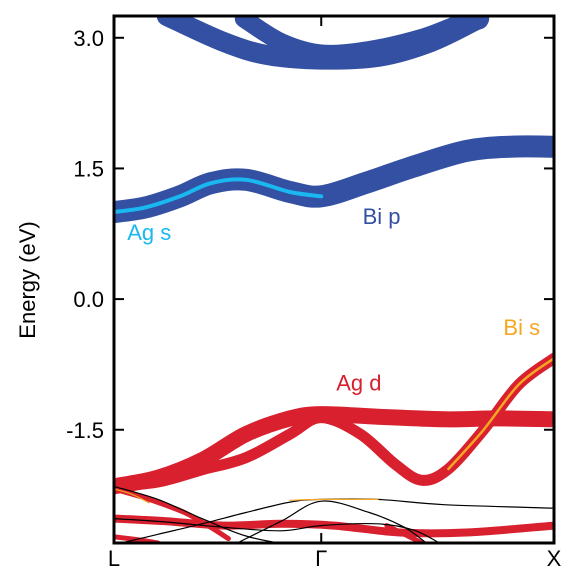 This screenshot has height=570, width=568. I want to click on y-tick-label: -1.5, so click(85, 430).